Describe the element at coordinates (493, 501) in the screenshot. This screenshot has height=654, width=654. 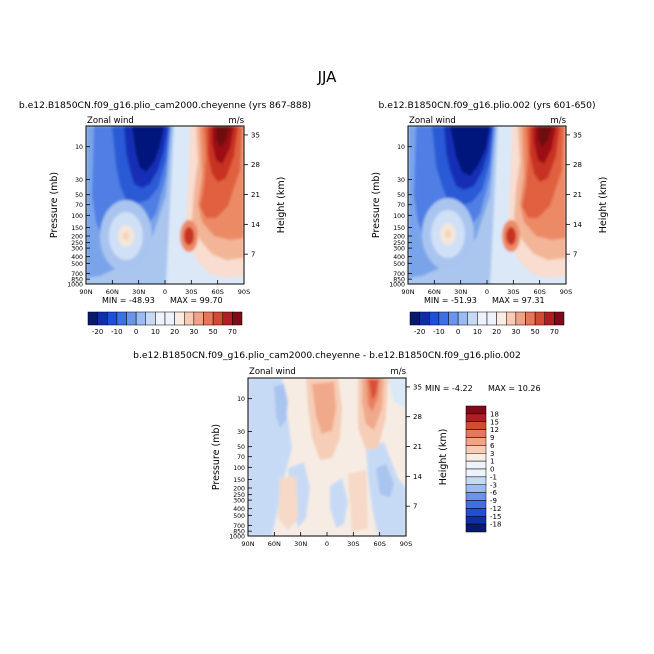
I see `colorbar-label: -9` at that location.